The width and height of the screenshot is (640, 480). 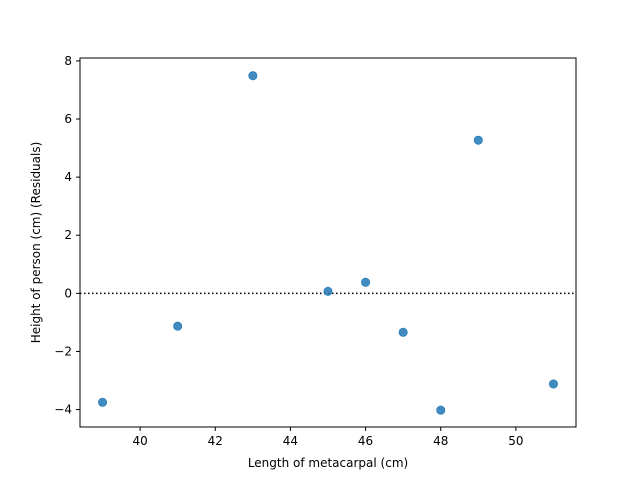 I want to click on x-tick-label: 46, so click(x=365, y=441).